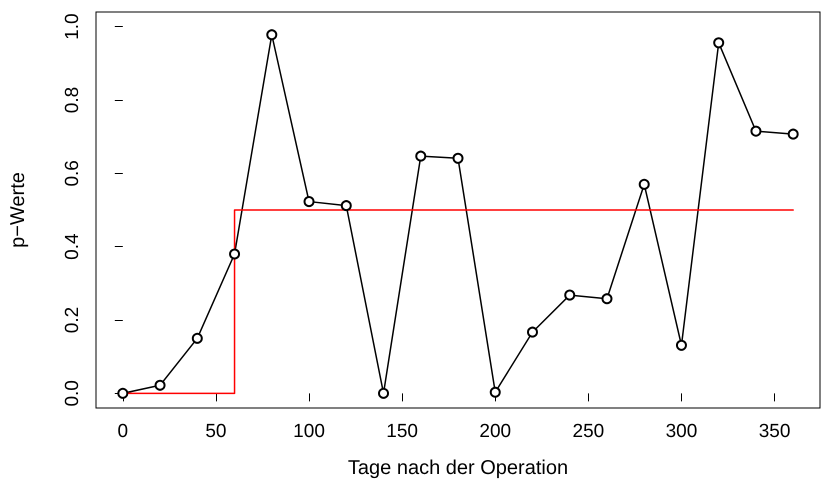  I want to click on y-tick-label: 0.8, so click(72, 100).